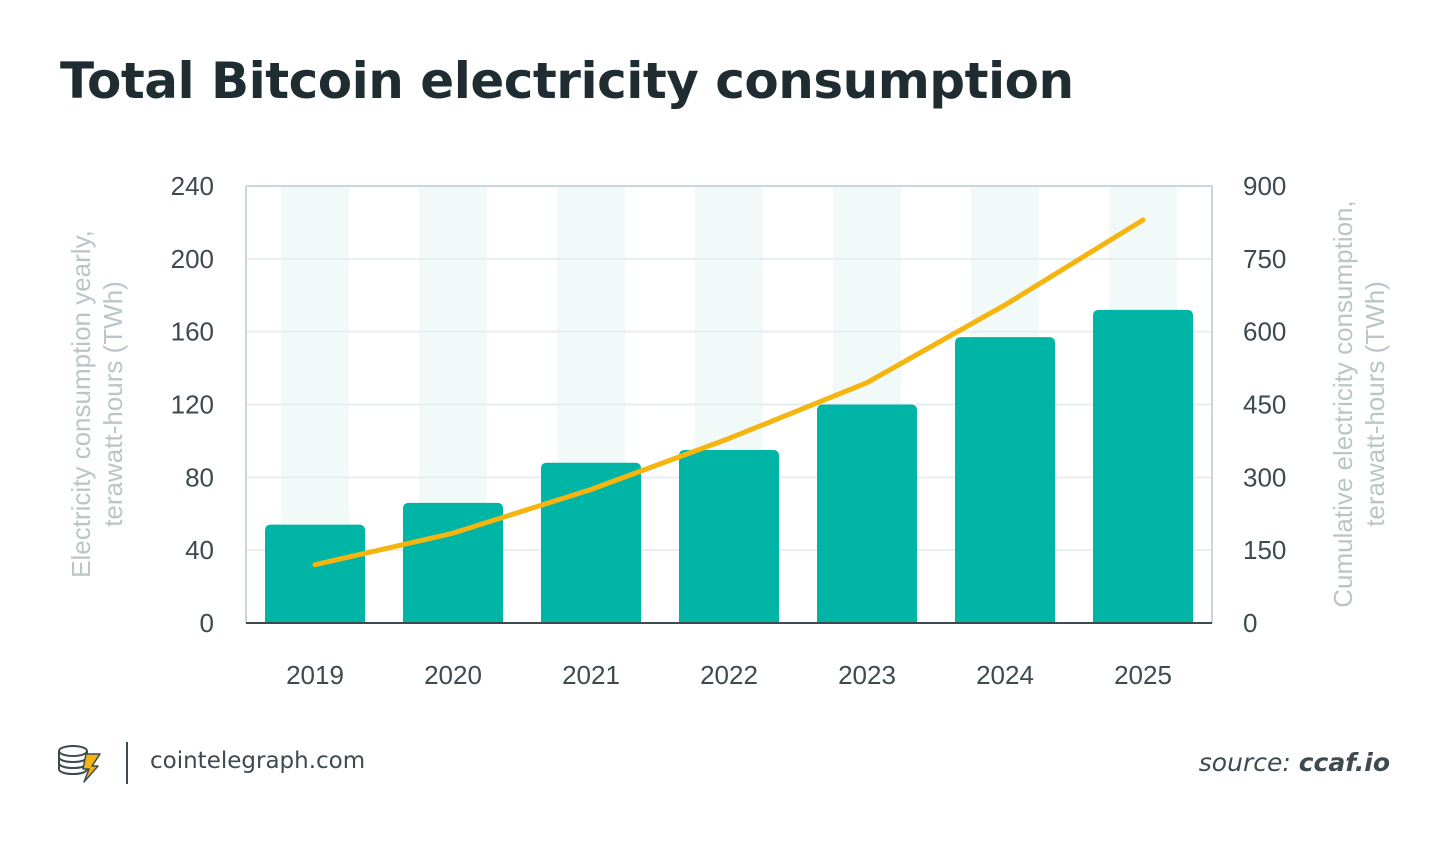 The width and height of the screenshot is (1450, 843). I want to click on left-tick-label: 120, so click(192, 405).